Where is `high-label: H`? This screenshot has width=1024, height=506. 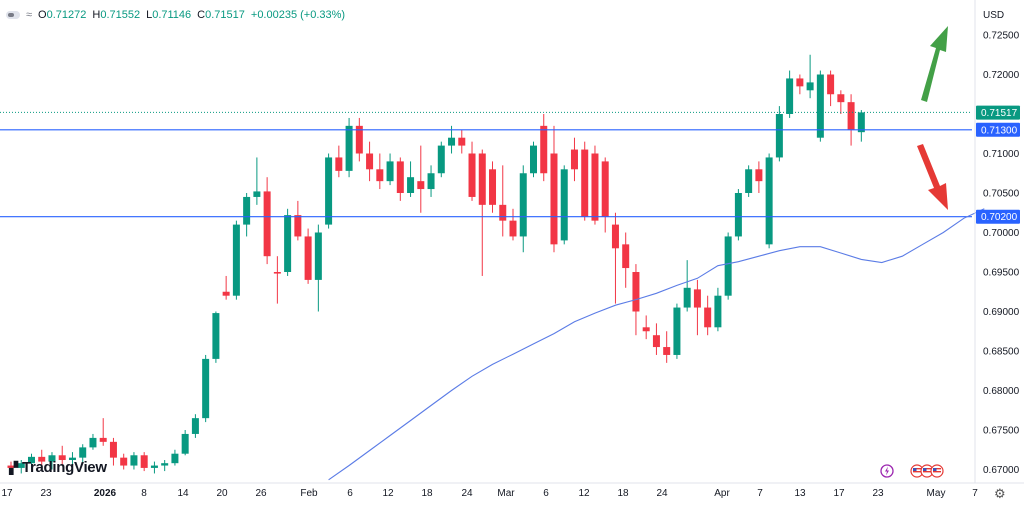
high-label: H is located at coordinates (96, 15).